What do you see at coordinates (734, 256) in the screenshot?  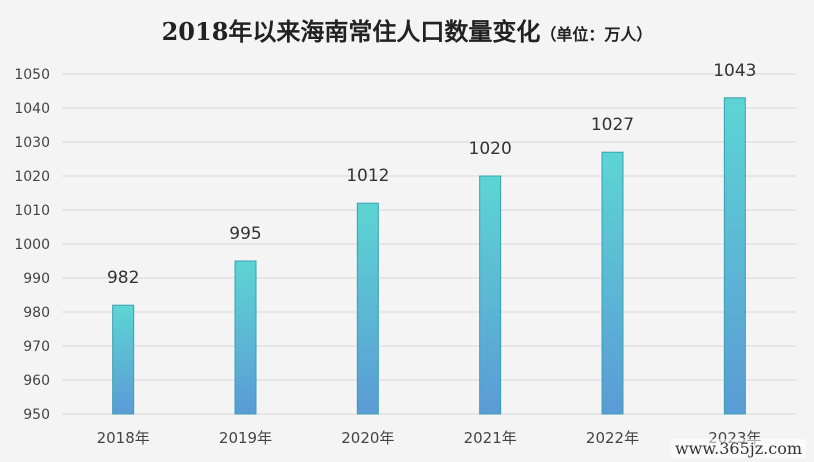 I see `bar-2023年` at bounding box center [734, 256].